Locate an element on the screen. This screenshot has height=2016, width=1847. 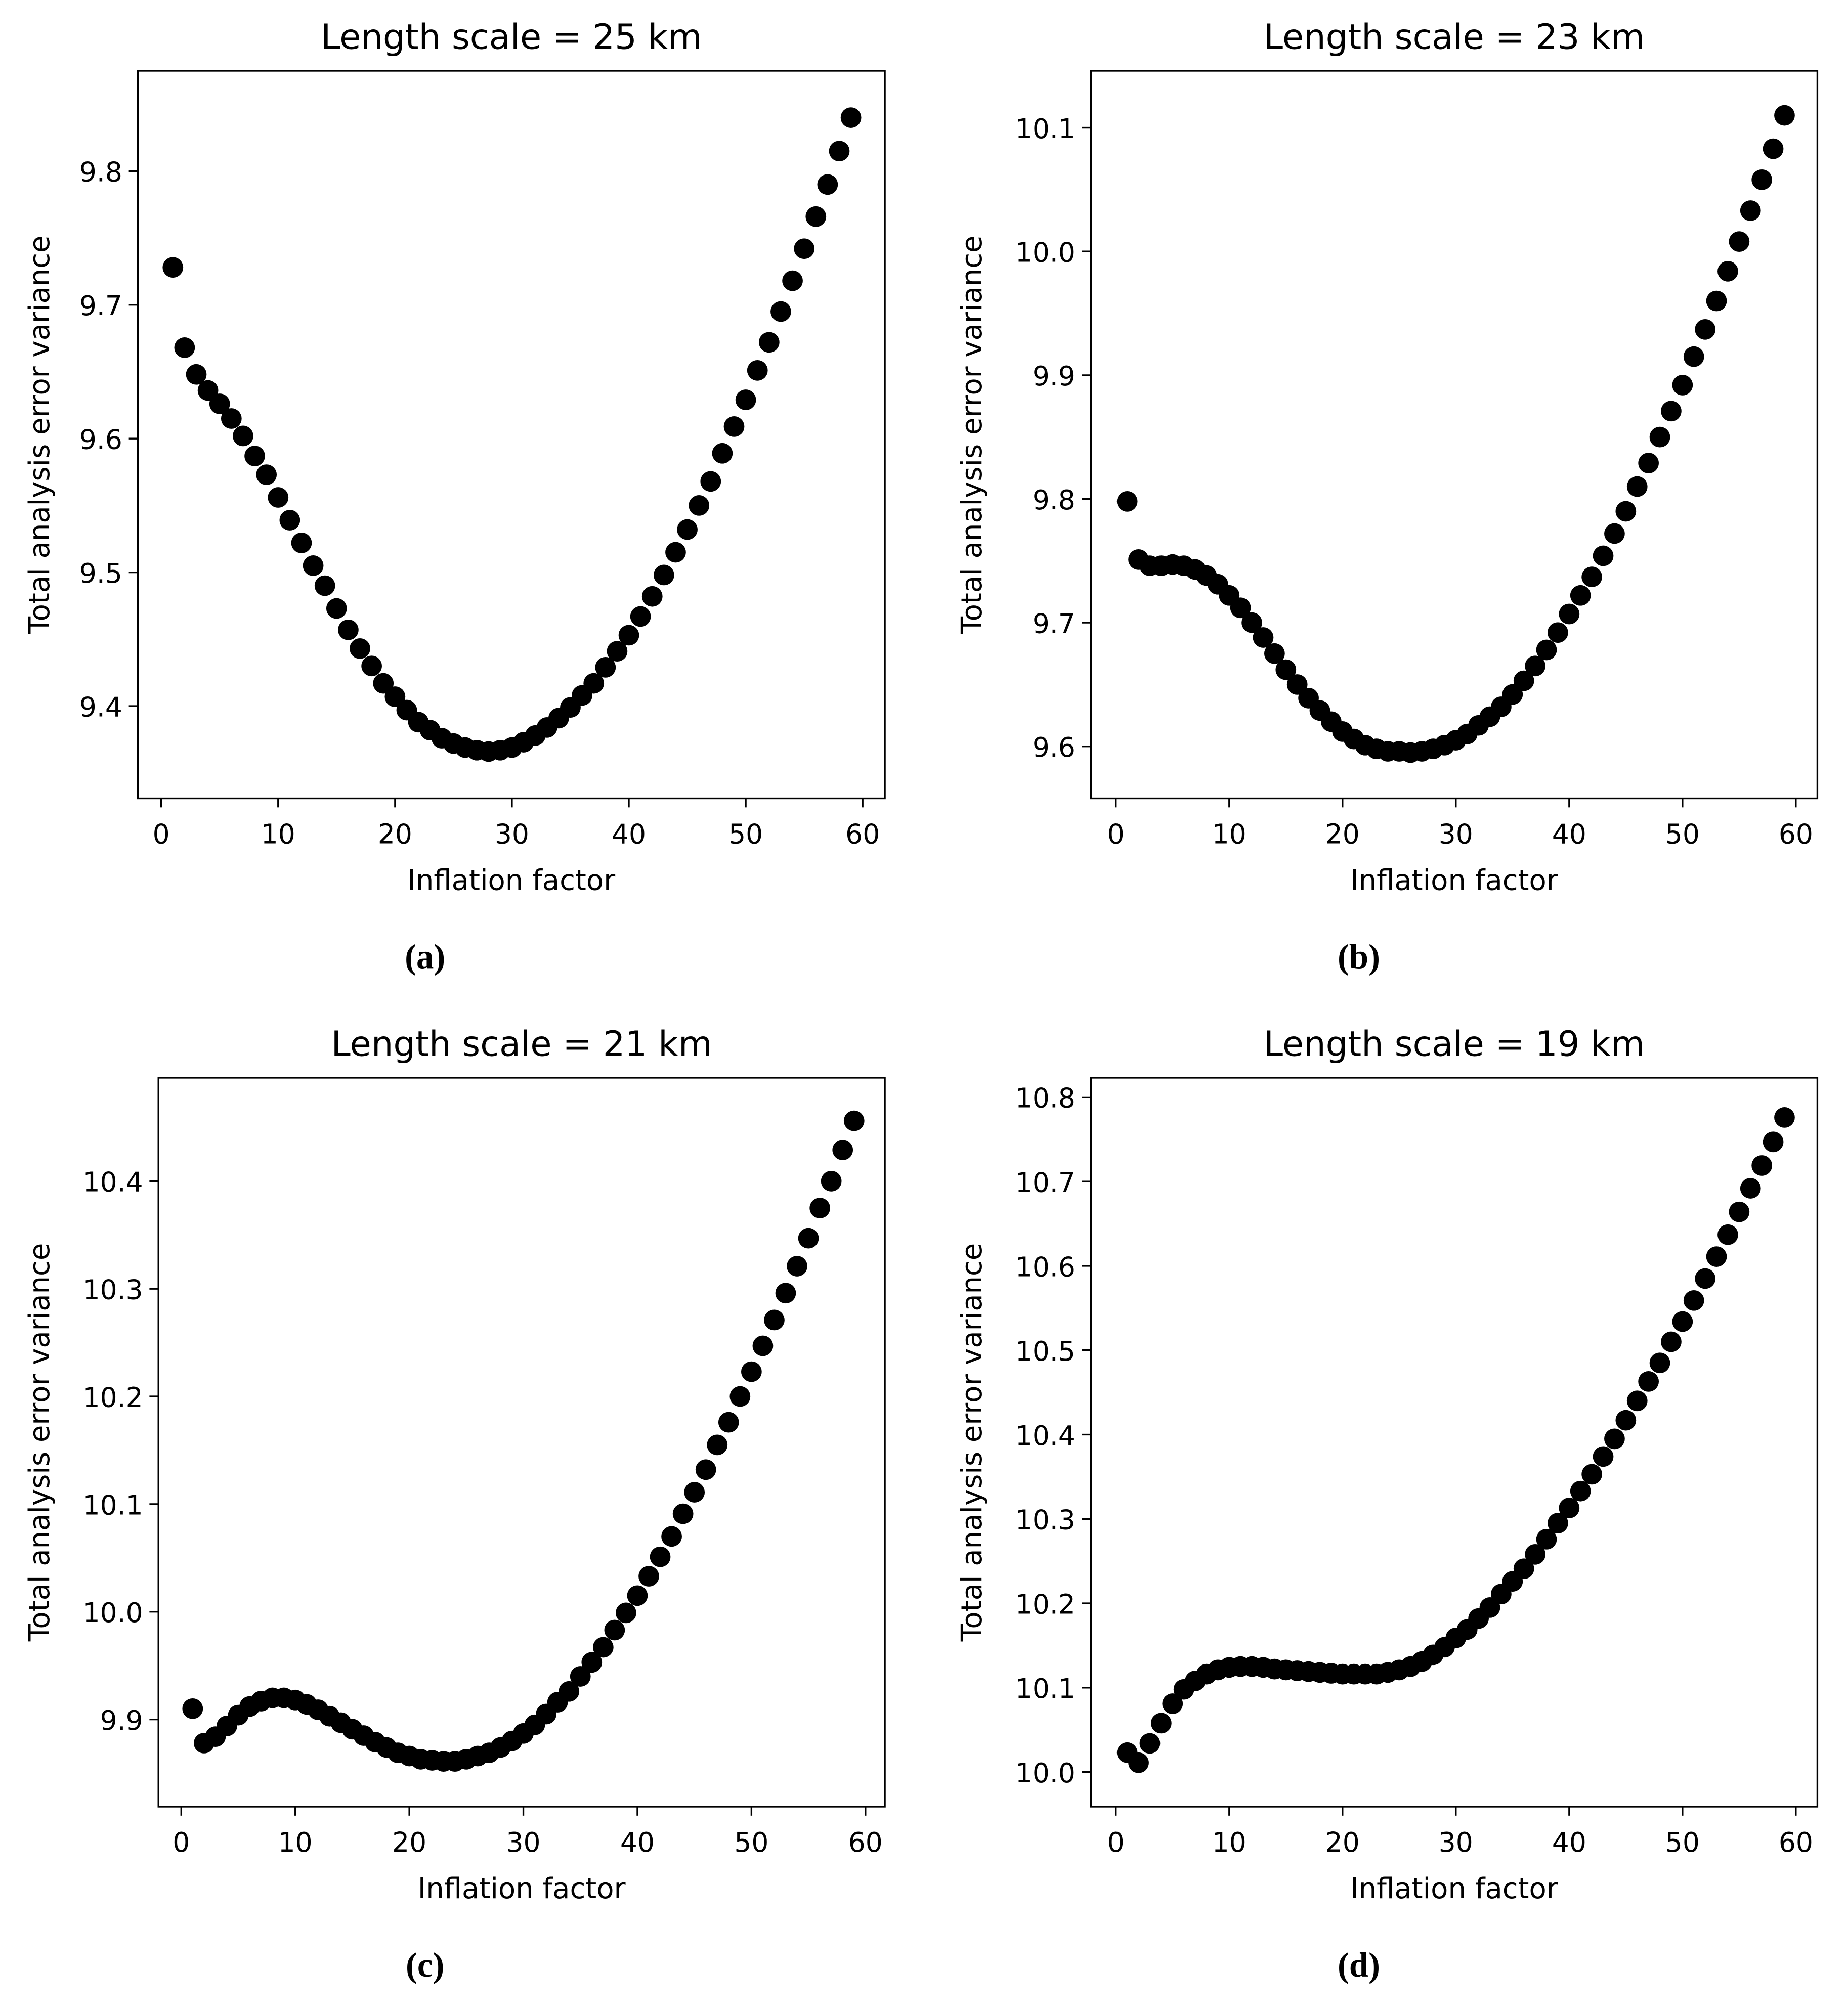
y-axis-label: Total analysis error variance is located at coordinates (39, 434).